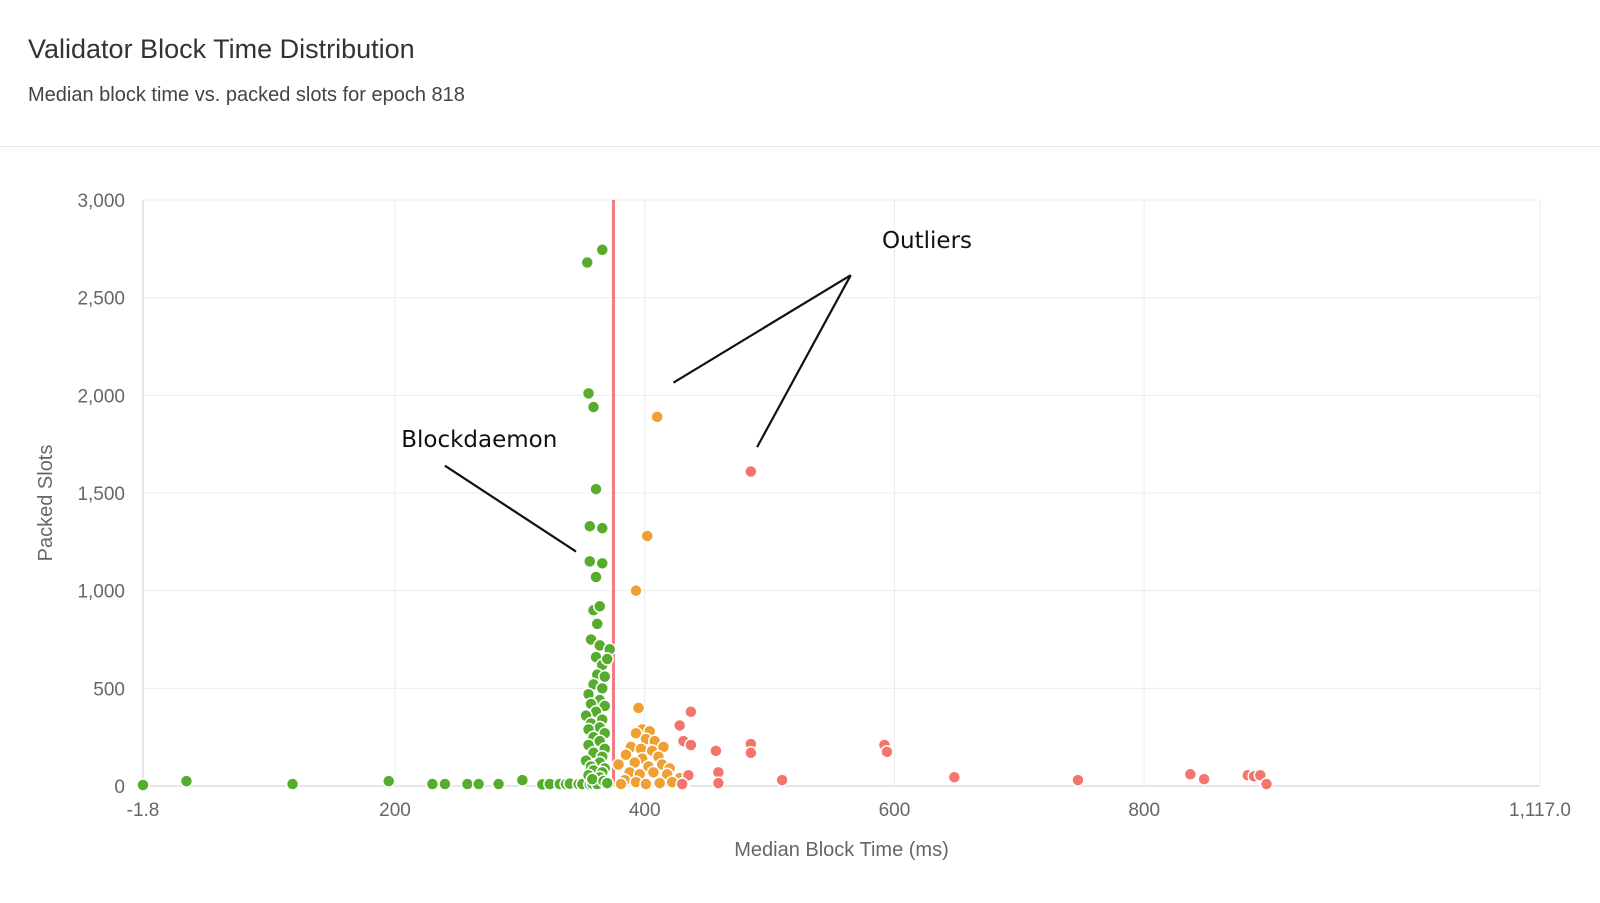 The height and width of the screenshot is (903, 1600). What do you see at coordinates (895, 810) in the screenshot?
I see `x-tick-label: 600` at bounding box center [895, 810].